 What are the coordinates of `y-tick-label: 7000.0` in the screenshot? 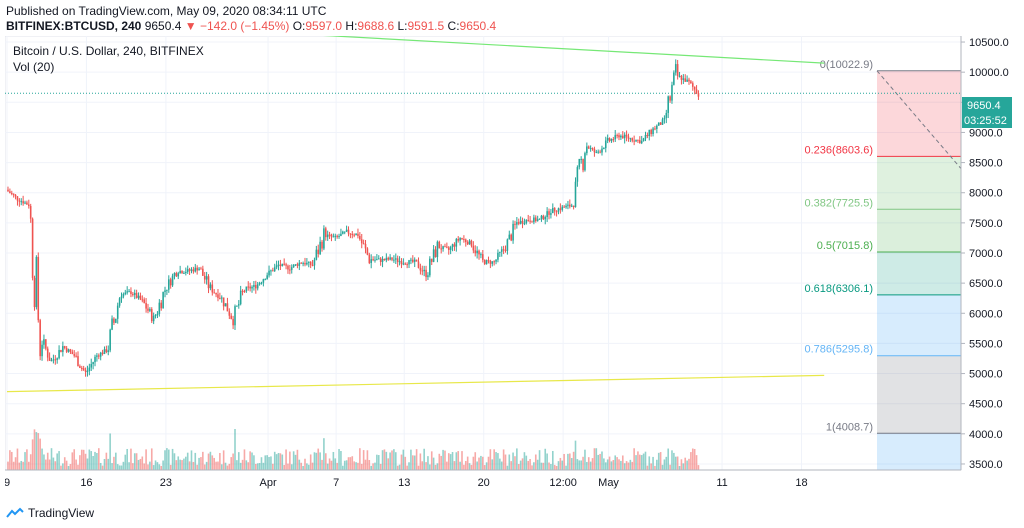 It's located at (986, 254).